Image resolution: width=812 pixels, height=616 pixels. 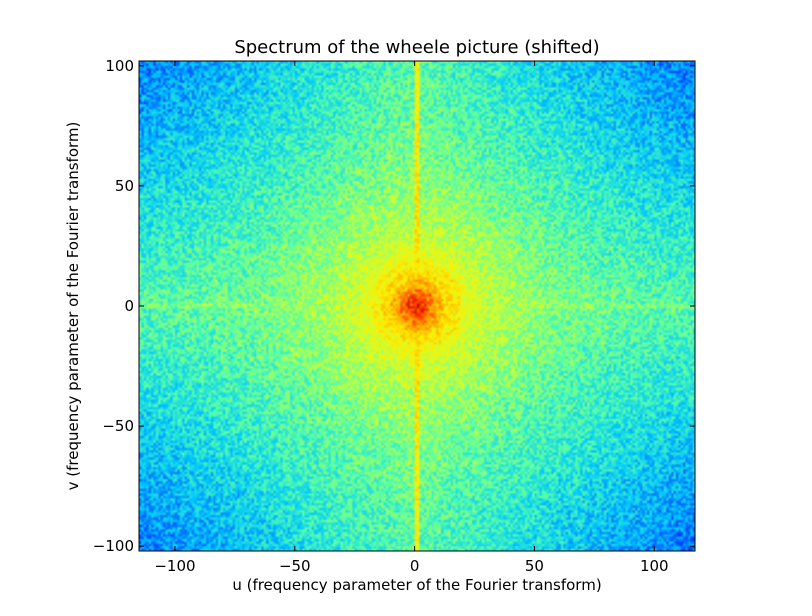 I want to click on y-tick-label: −100, so click(x=113, y=546).